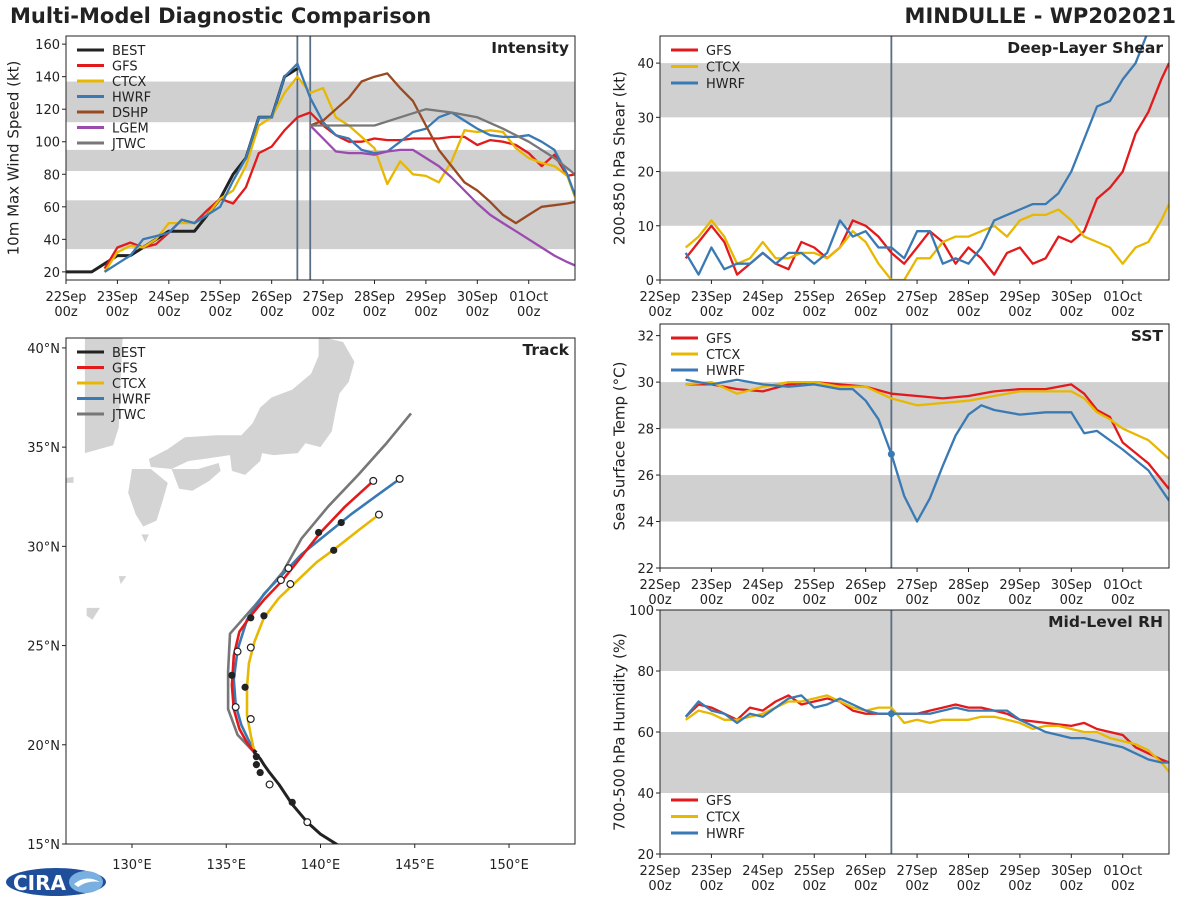 Image resolution: width=1200 pixels, height=902 pixels. What do you see at coordinates (865, 297) in the screenshot?
I see `x-tick-label: 26Sep` at bounding box center [865, 297].